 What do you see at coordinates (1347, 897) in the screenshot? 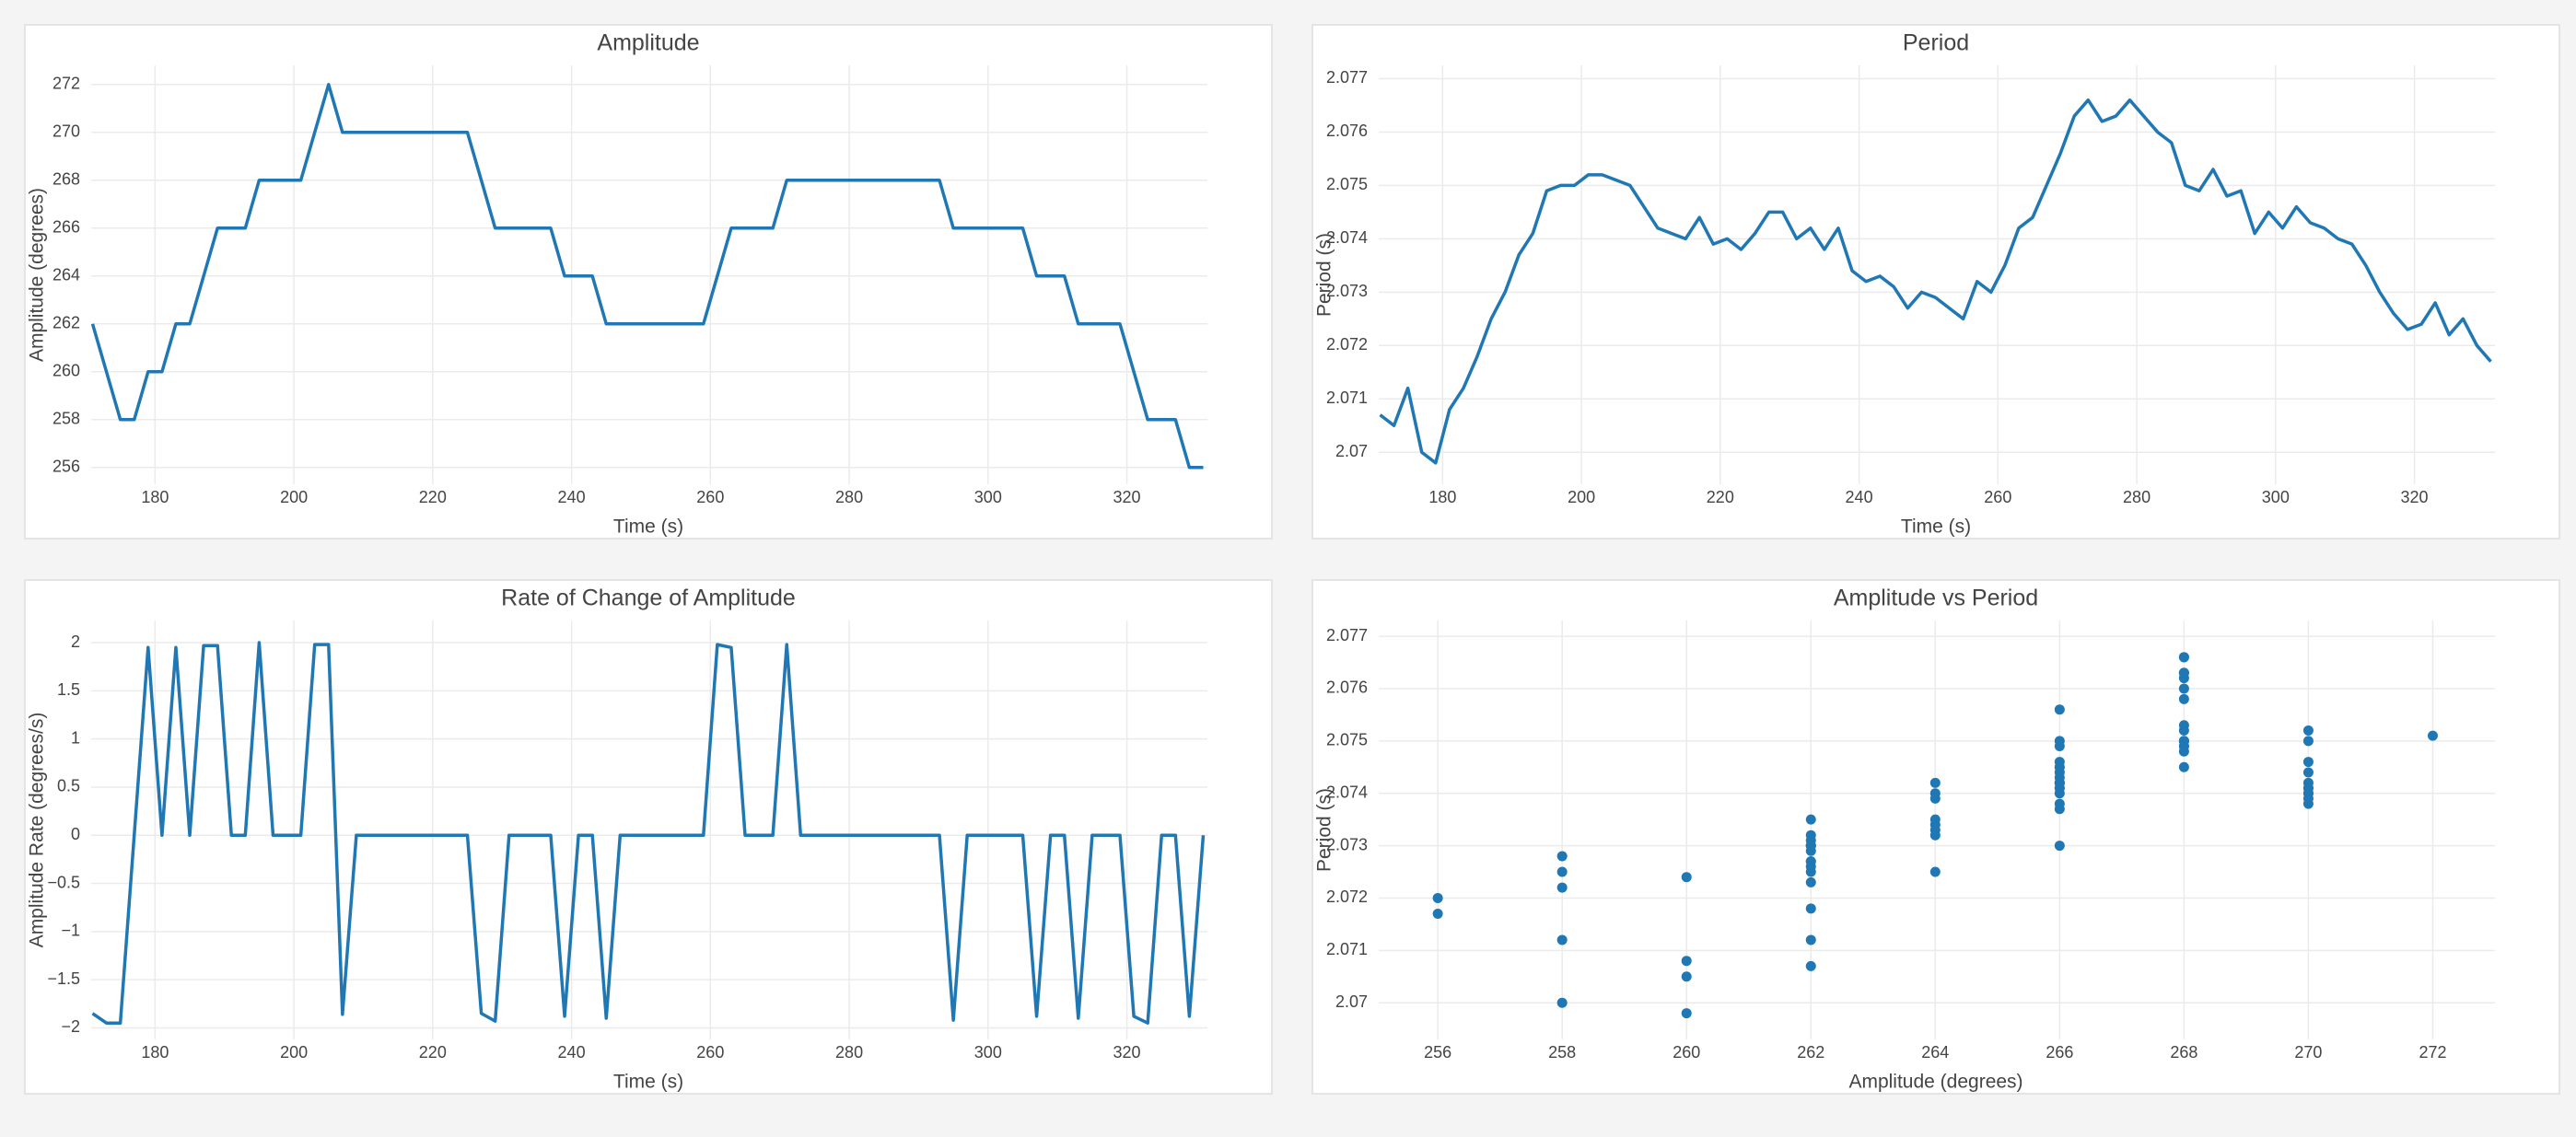
I see `y-tick-label: 2.072` at bounding box center [1347, 897].